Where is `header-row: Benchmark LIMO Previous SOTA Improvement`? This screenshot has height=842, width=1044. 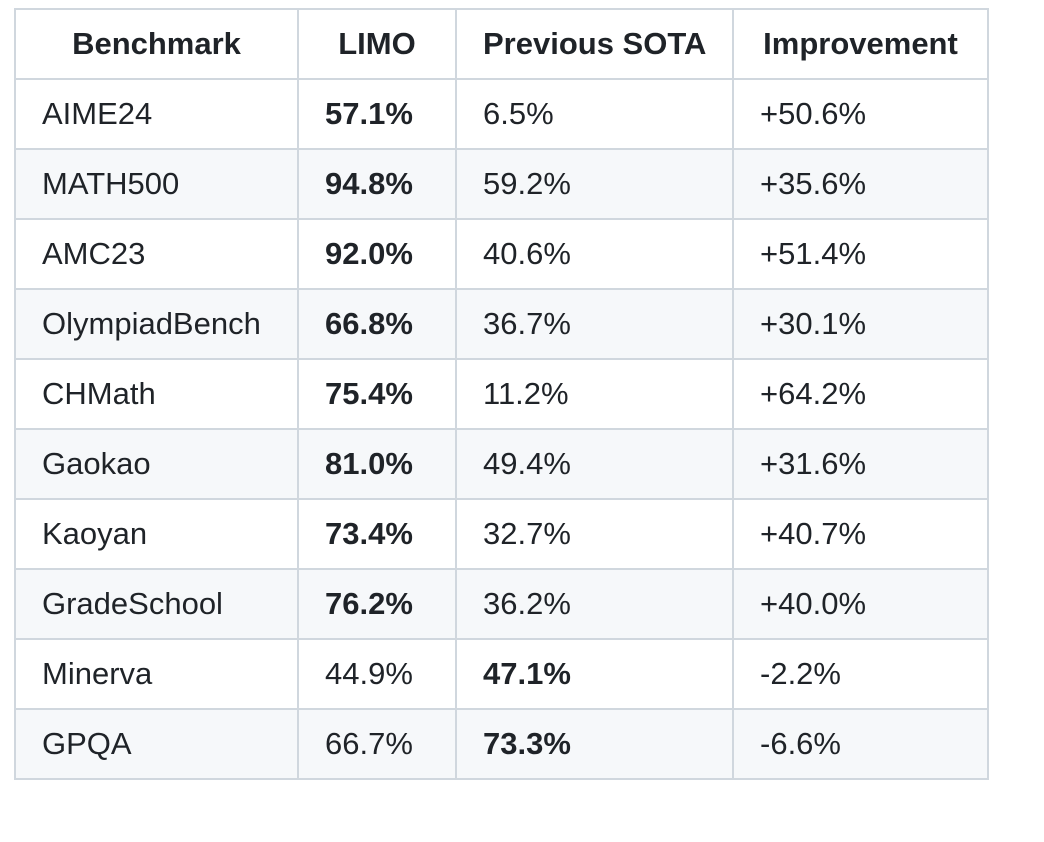
header-row: Benchmark LIMO Previous SOTA Improvement is located at coordinates (501, 44).